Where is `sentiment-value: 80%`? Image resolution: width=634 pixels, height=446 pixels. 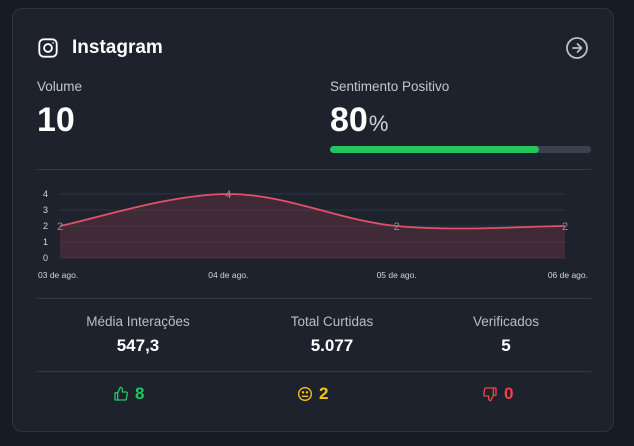
sentiment-value: 80% is located at coordinates (359, 120).